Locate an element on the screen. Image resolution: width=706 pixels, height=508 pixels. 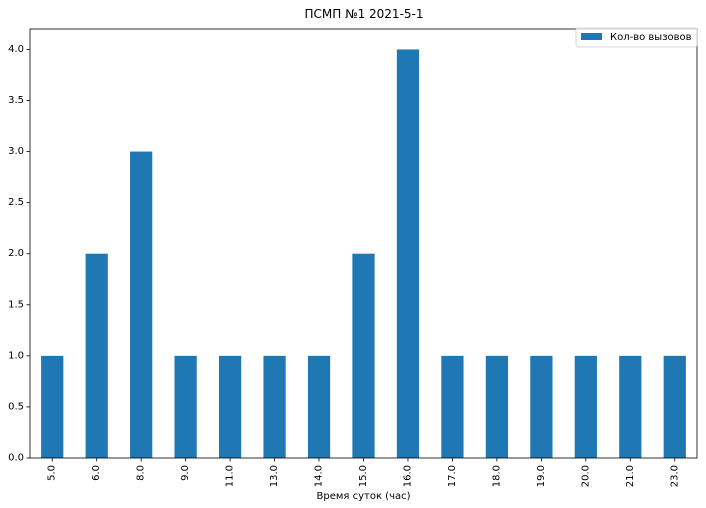
y-tick-label: 4.0 is located at coordinates (16, 49).